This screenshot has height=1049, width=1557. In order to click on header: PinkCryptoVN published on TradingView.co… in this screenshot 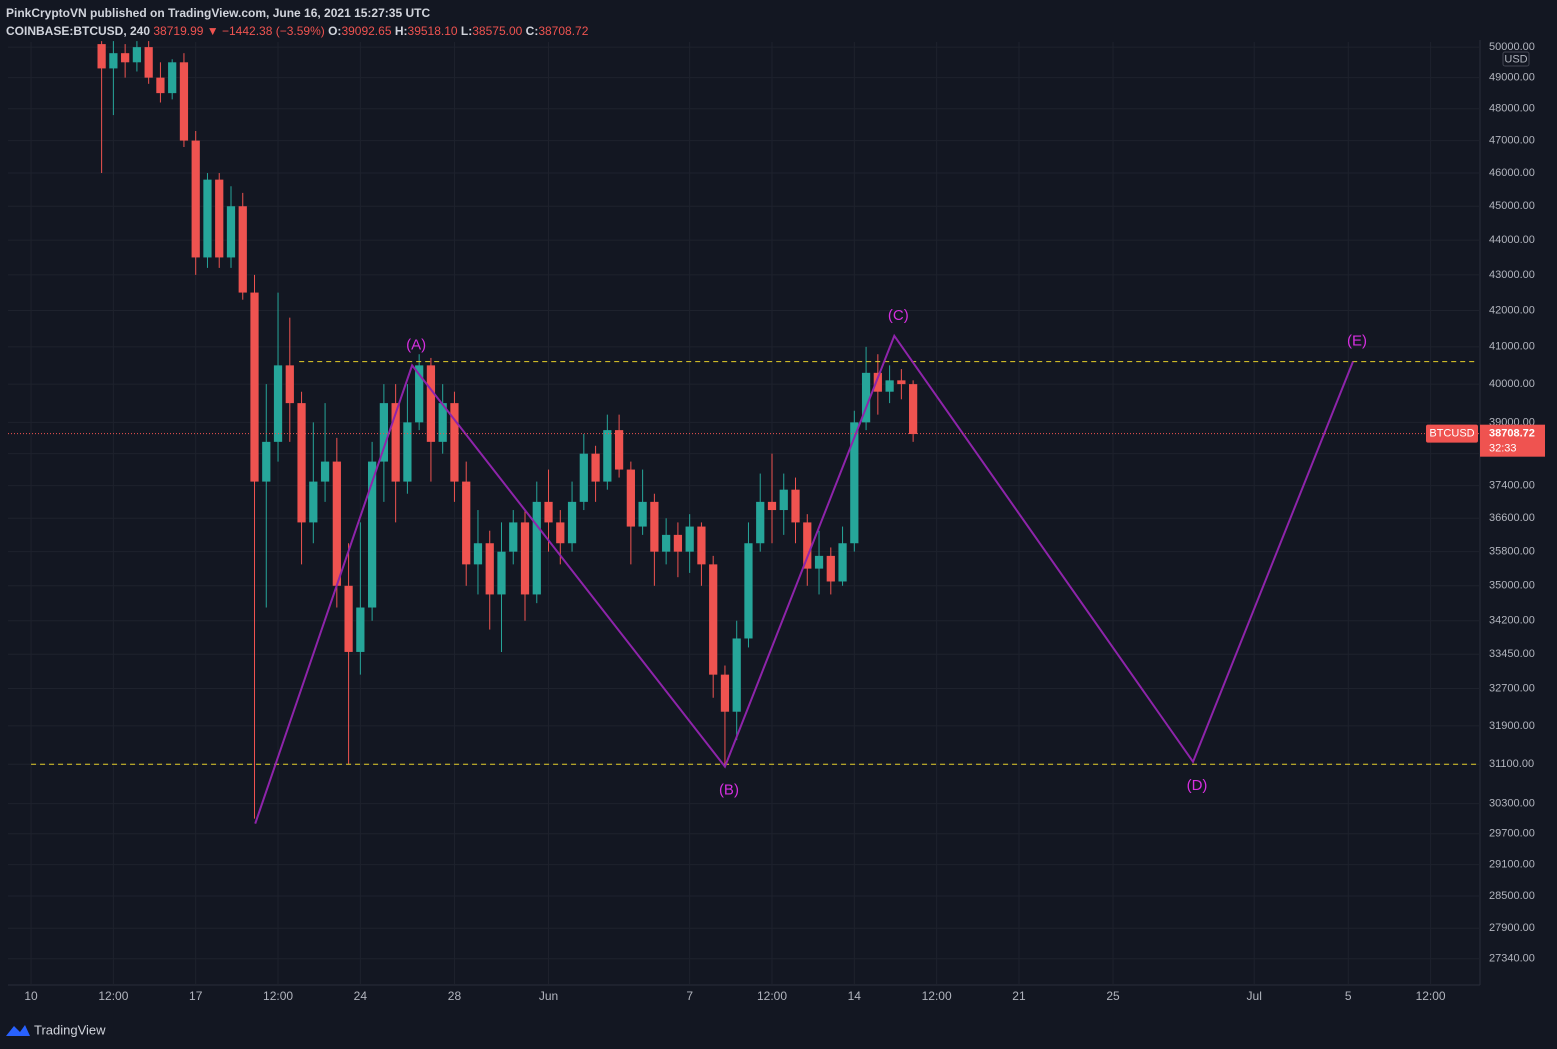, I will do `click(297, 22)`.